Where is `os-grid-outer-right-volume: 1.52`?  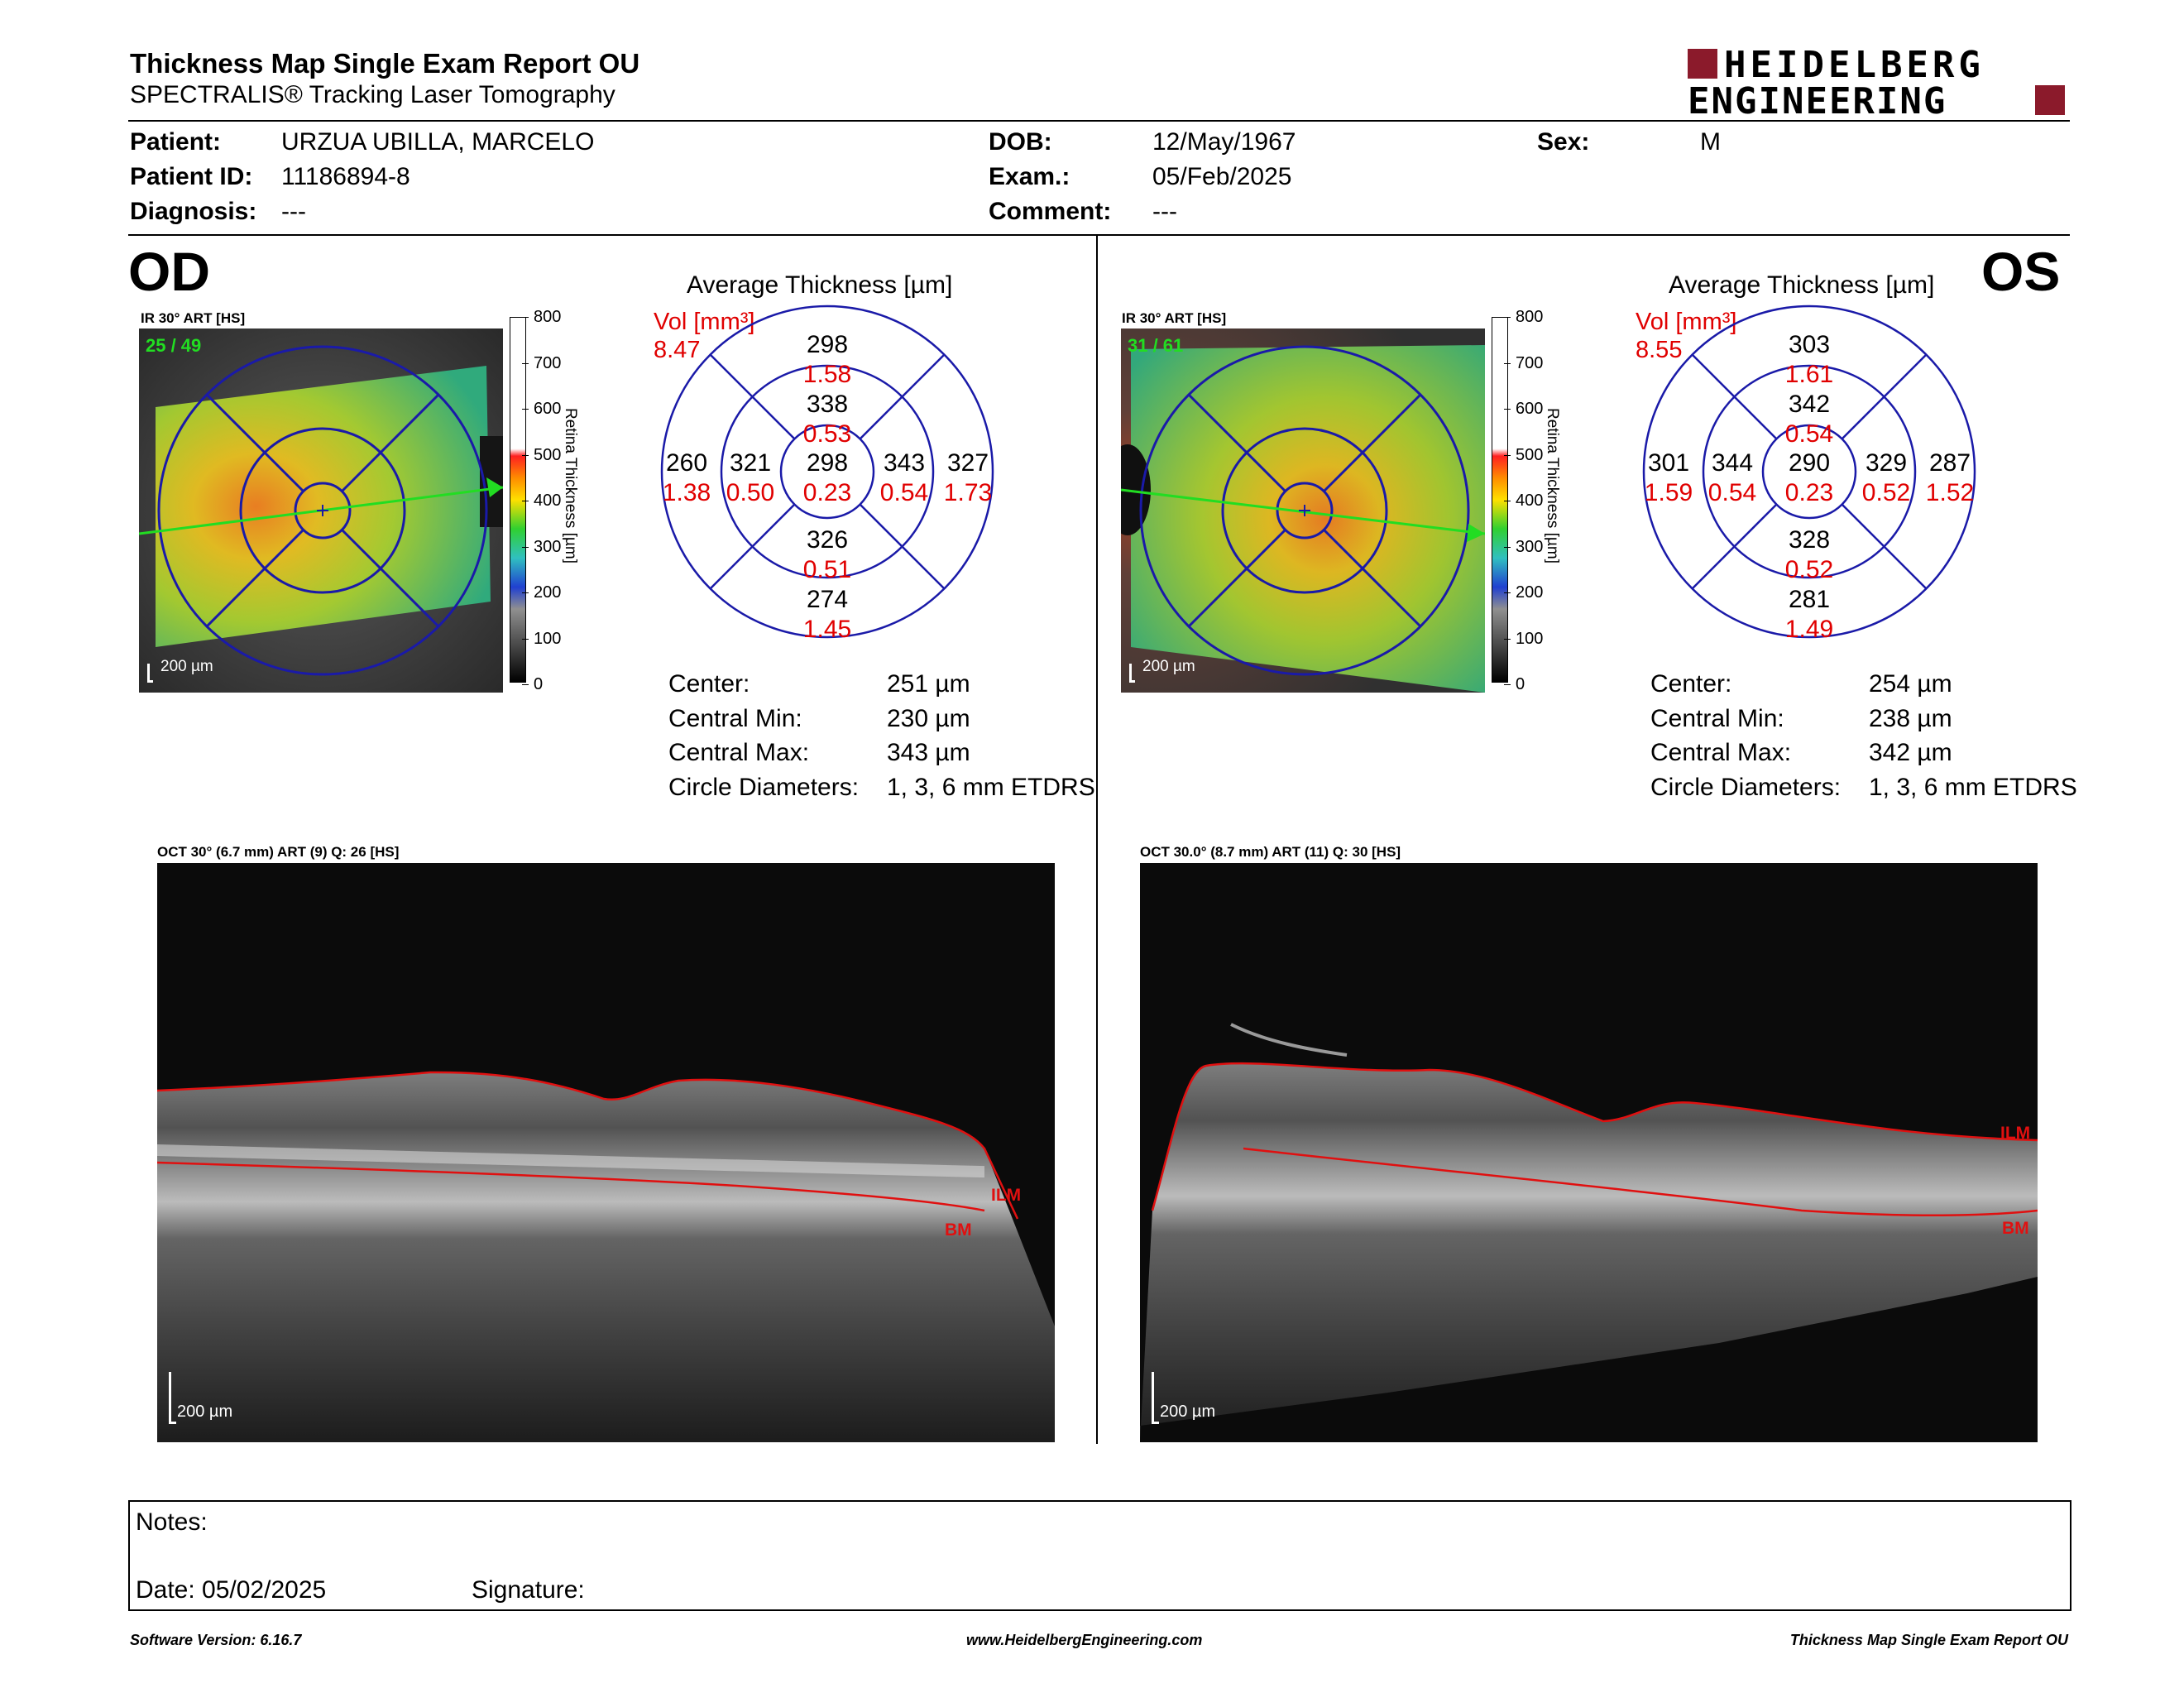
os-grid-outer-right-volume: 1.52 is located at coordinates (1950, 492).